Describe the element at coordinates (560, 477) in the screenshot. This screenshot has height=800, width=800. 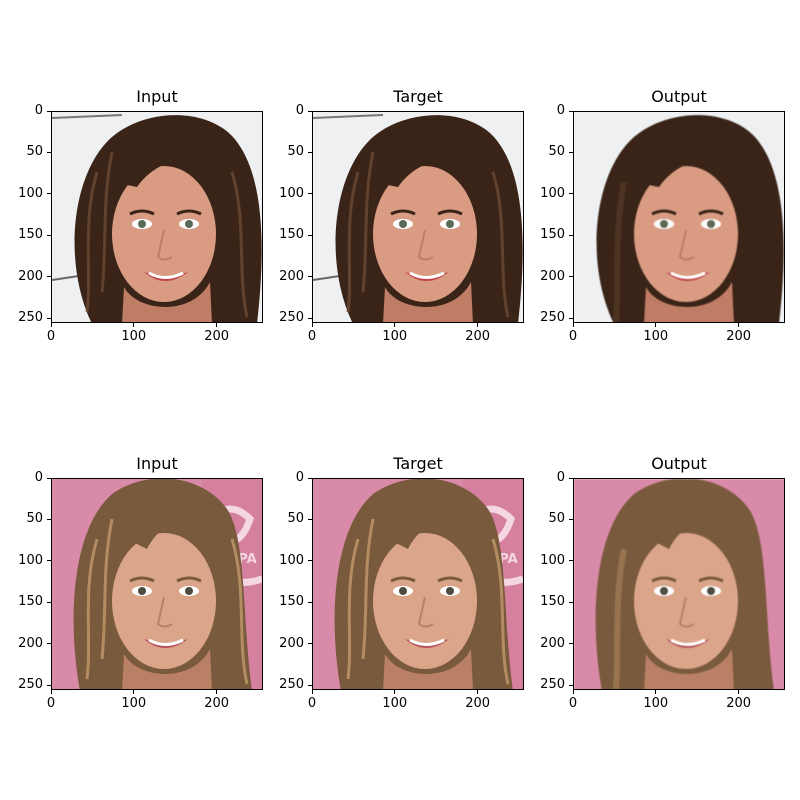
I see `y-tick-label: 0` at that location.